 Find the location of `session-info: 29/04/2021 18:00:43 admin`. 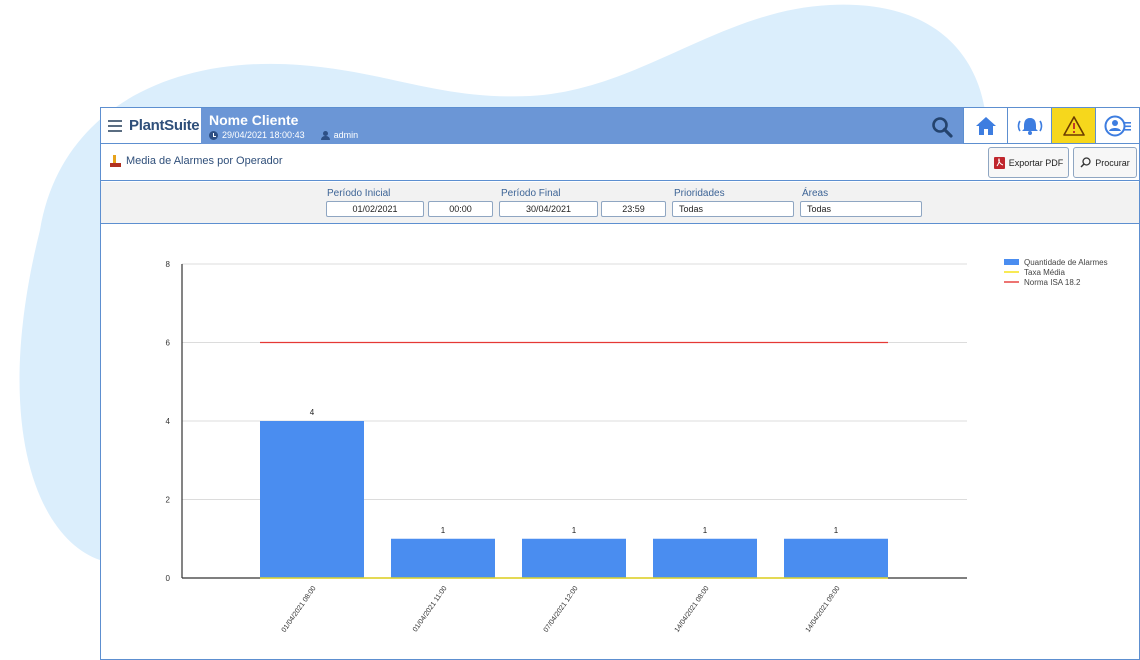

session-info: 29/04/2021 18:00:43 admin is located at coordinates (283, 135).